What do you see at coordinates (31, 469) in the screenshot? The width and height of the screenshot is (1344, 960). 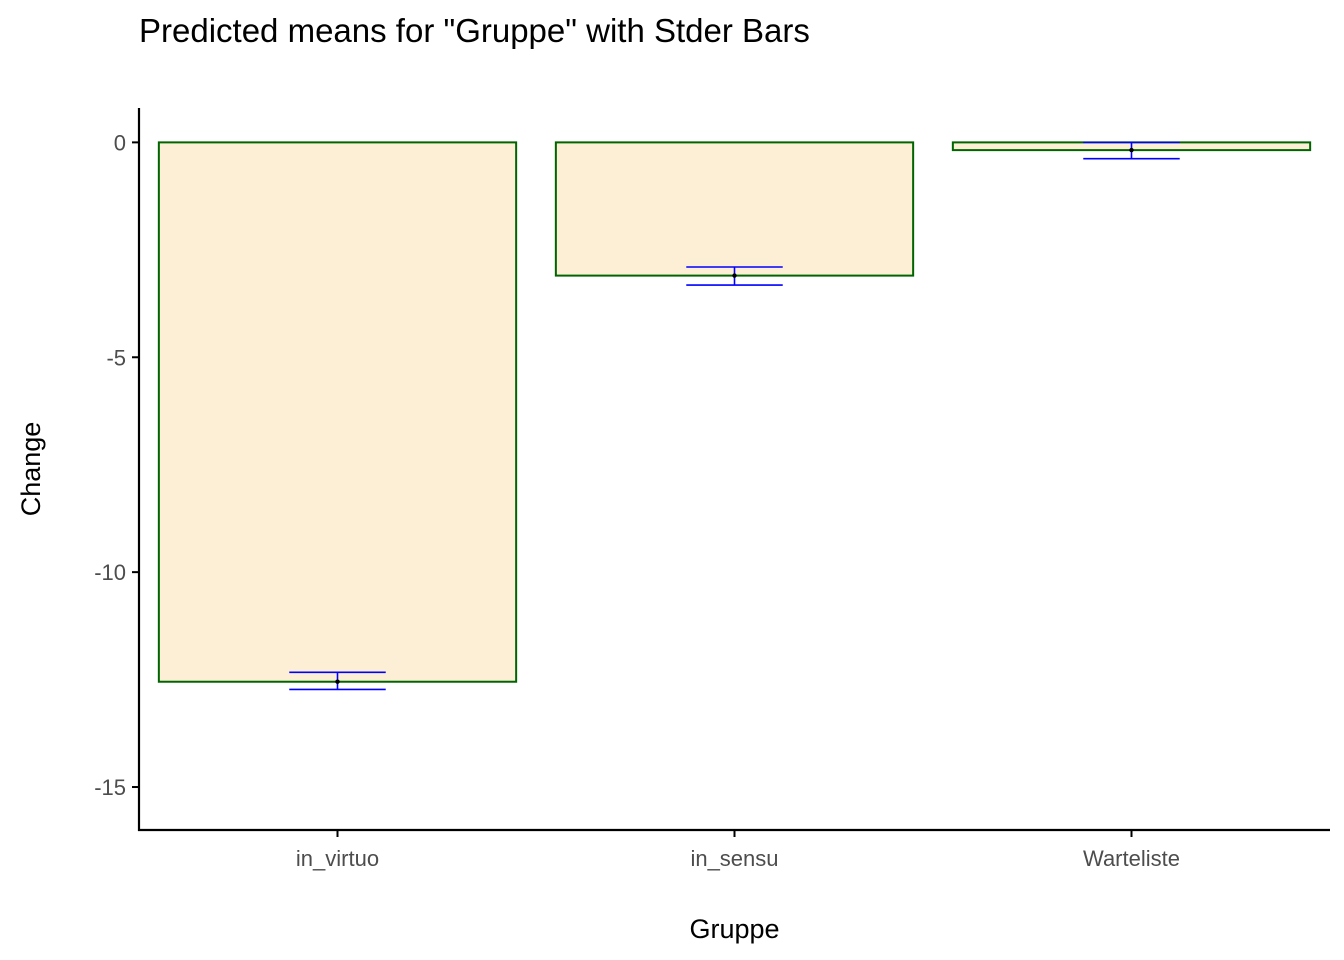 I see `y-axis-title: Change` at bounding box center [31, 469].